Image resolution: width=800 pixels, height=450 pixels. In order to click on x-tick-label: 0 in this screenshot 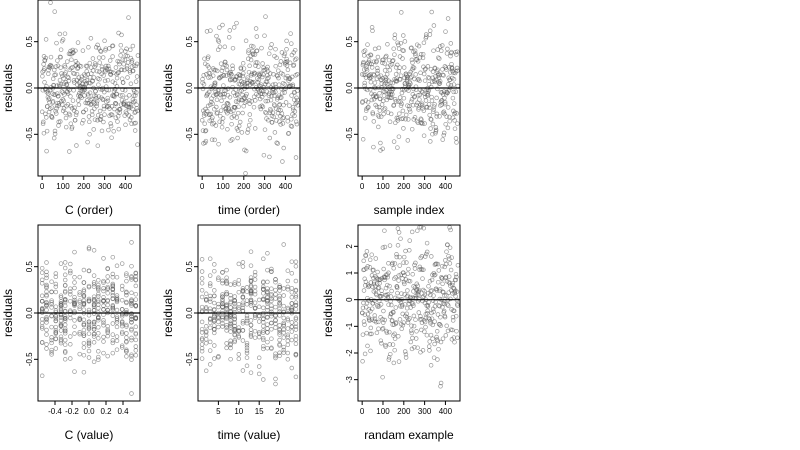, I will do `click(42, 186)`.